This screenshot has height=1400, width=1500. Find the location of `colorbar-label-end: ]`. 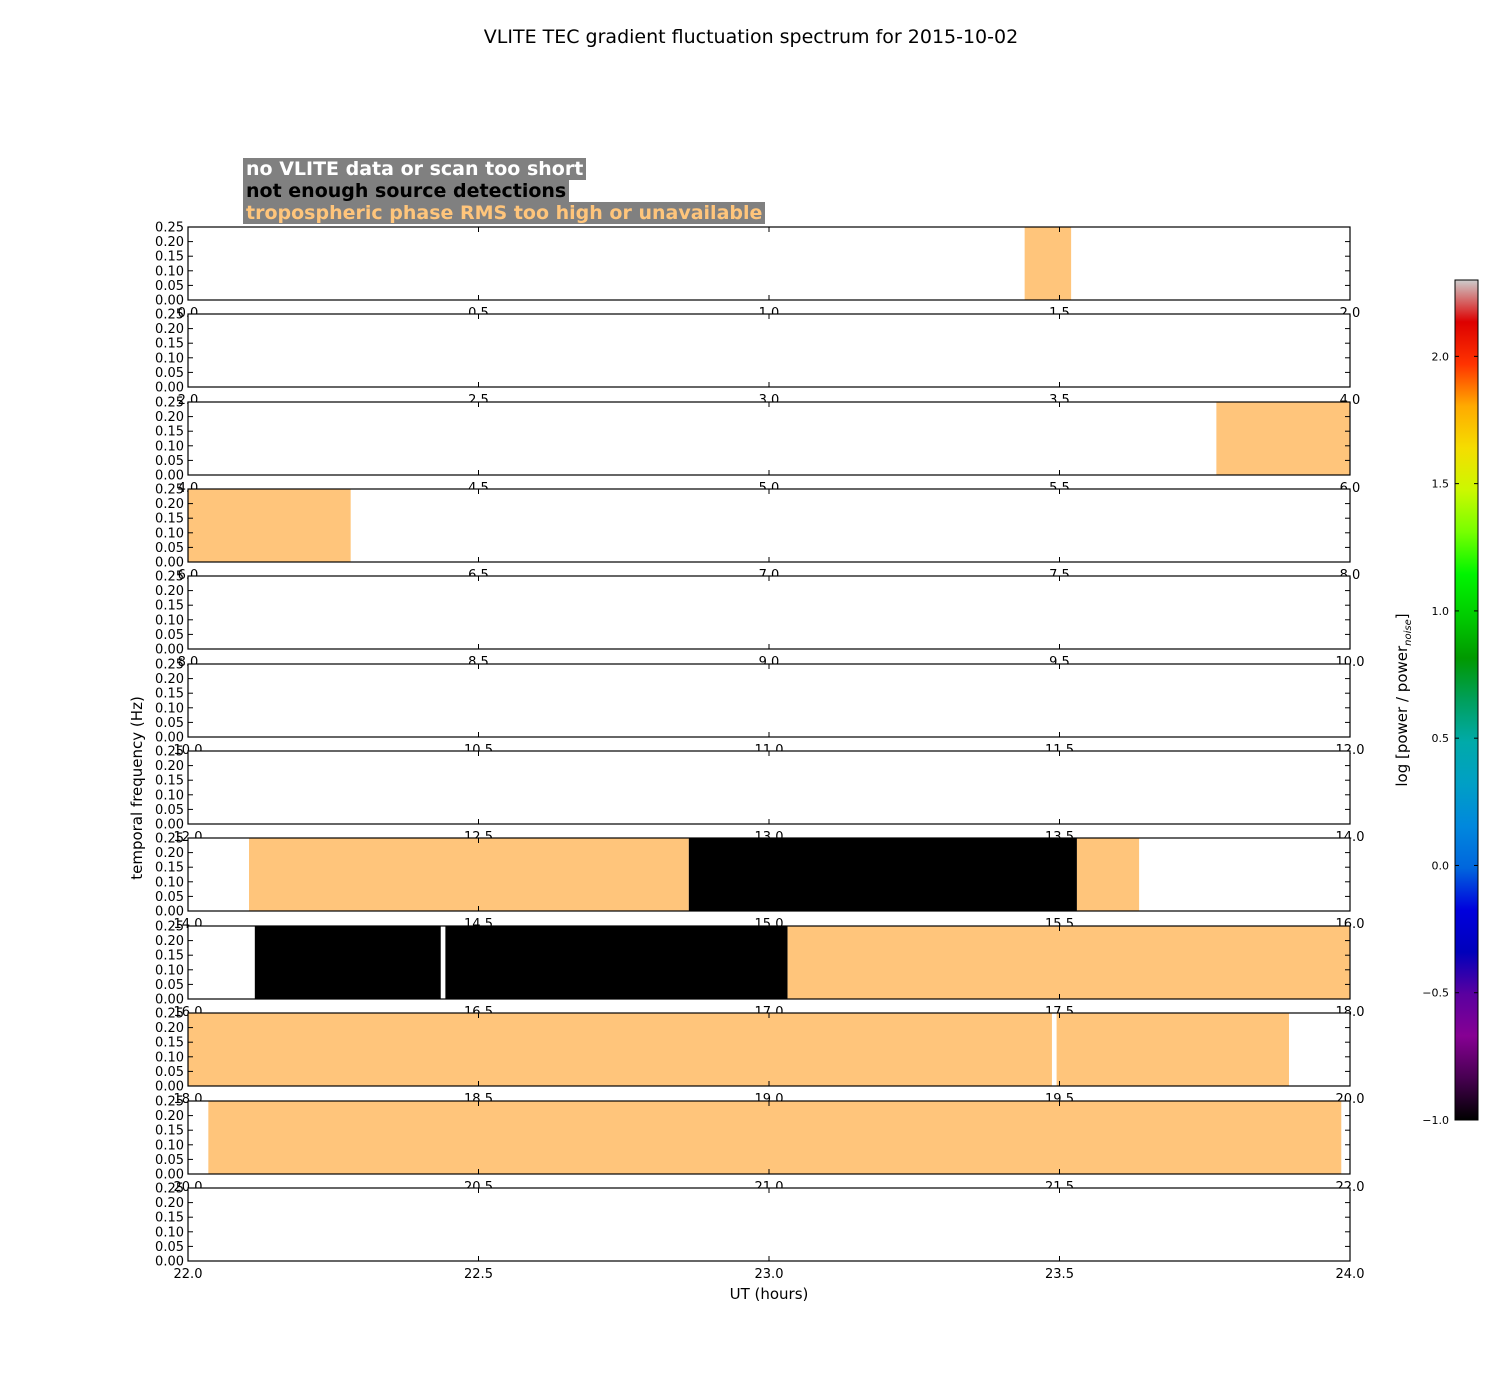

colorbar-label-end: ] is located at coordinates (1402, 616).